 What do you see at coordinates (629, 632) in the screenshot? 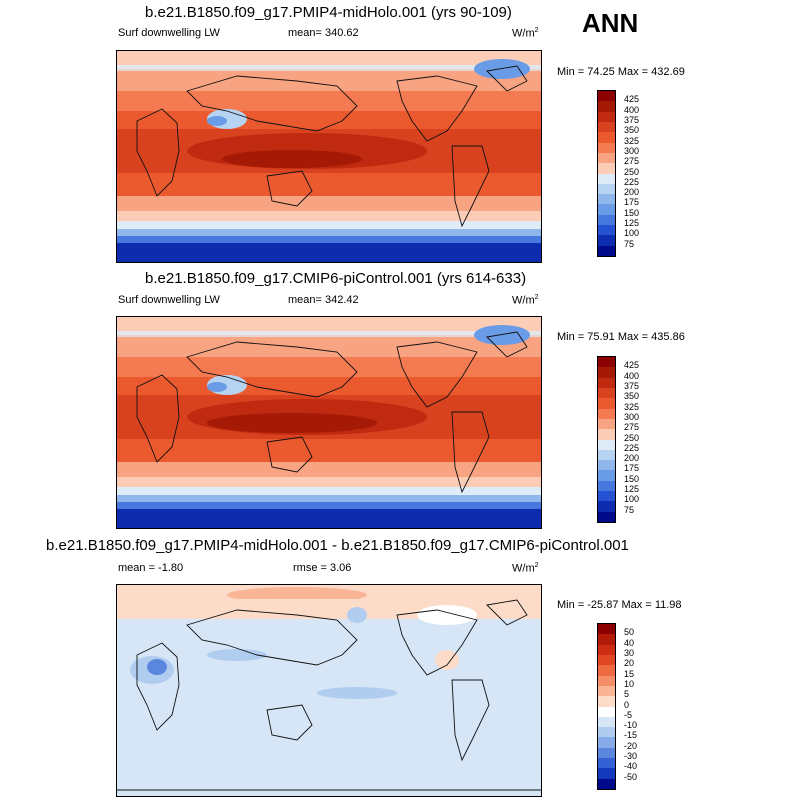
I see `colorbar-tick-label: 50` at bounding box center [629, 632].